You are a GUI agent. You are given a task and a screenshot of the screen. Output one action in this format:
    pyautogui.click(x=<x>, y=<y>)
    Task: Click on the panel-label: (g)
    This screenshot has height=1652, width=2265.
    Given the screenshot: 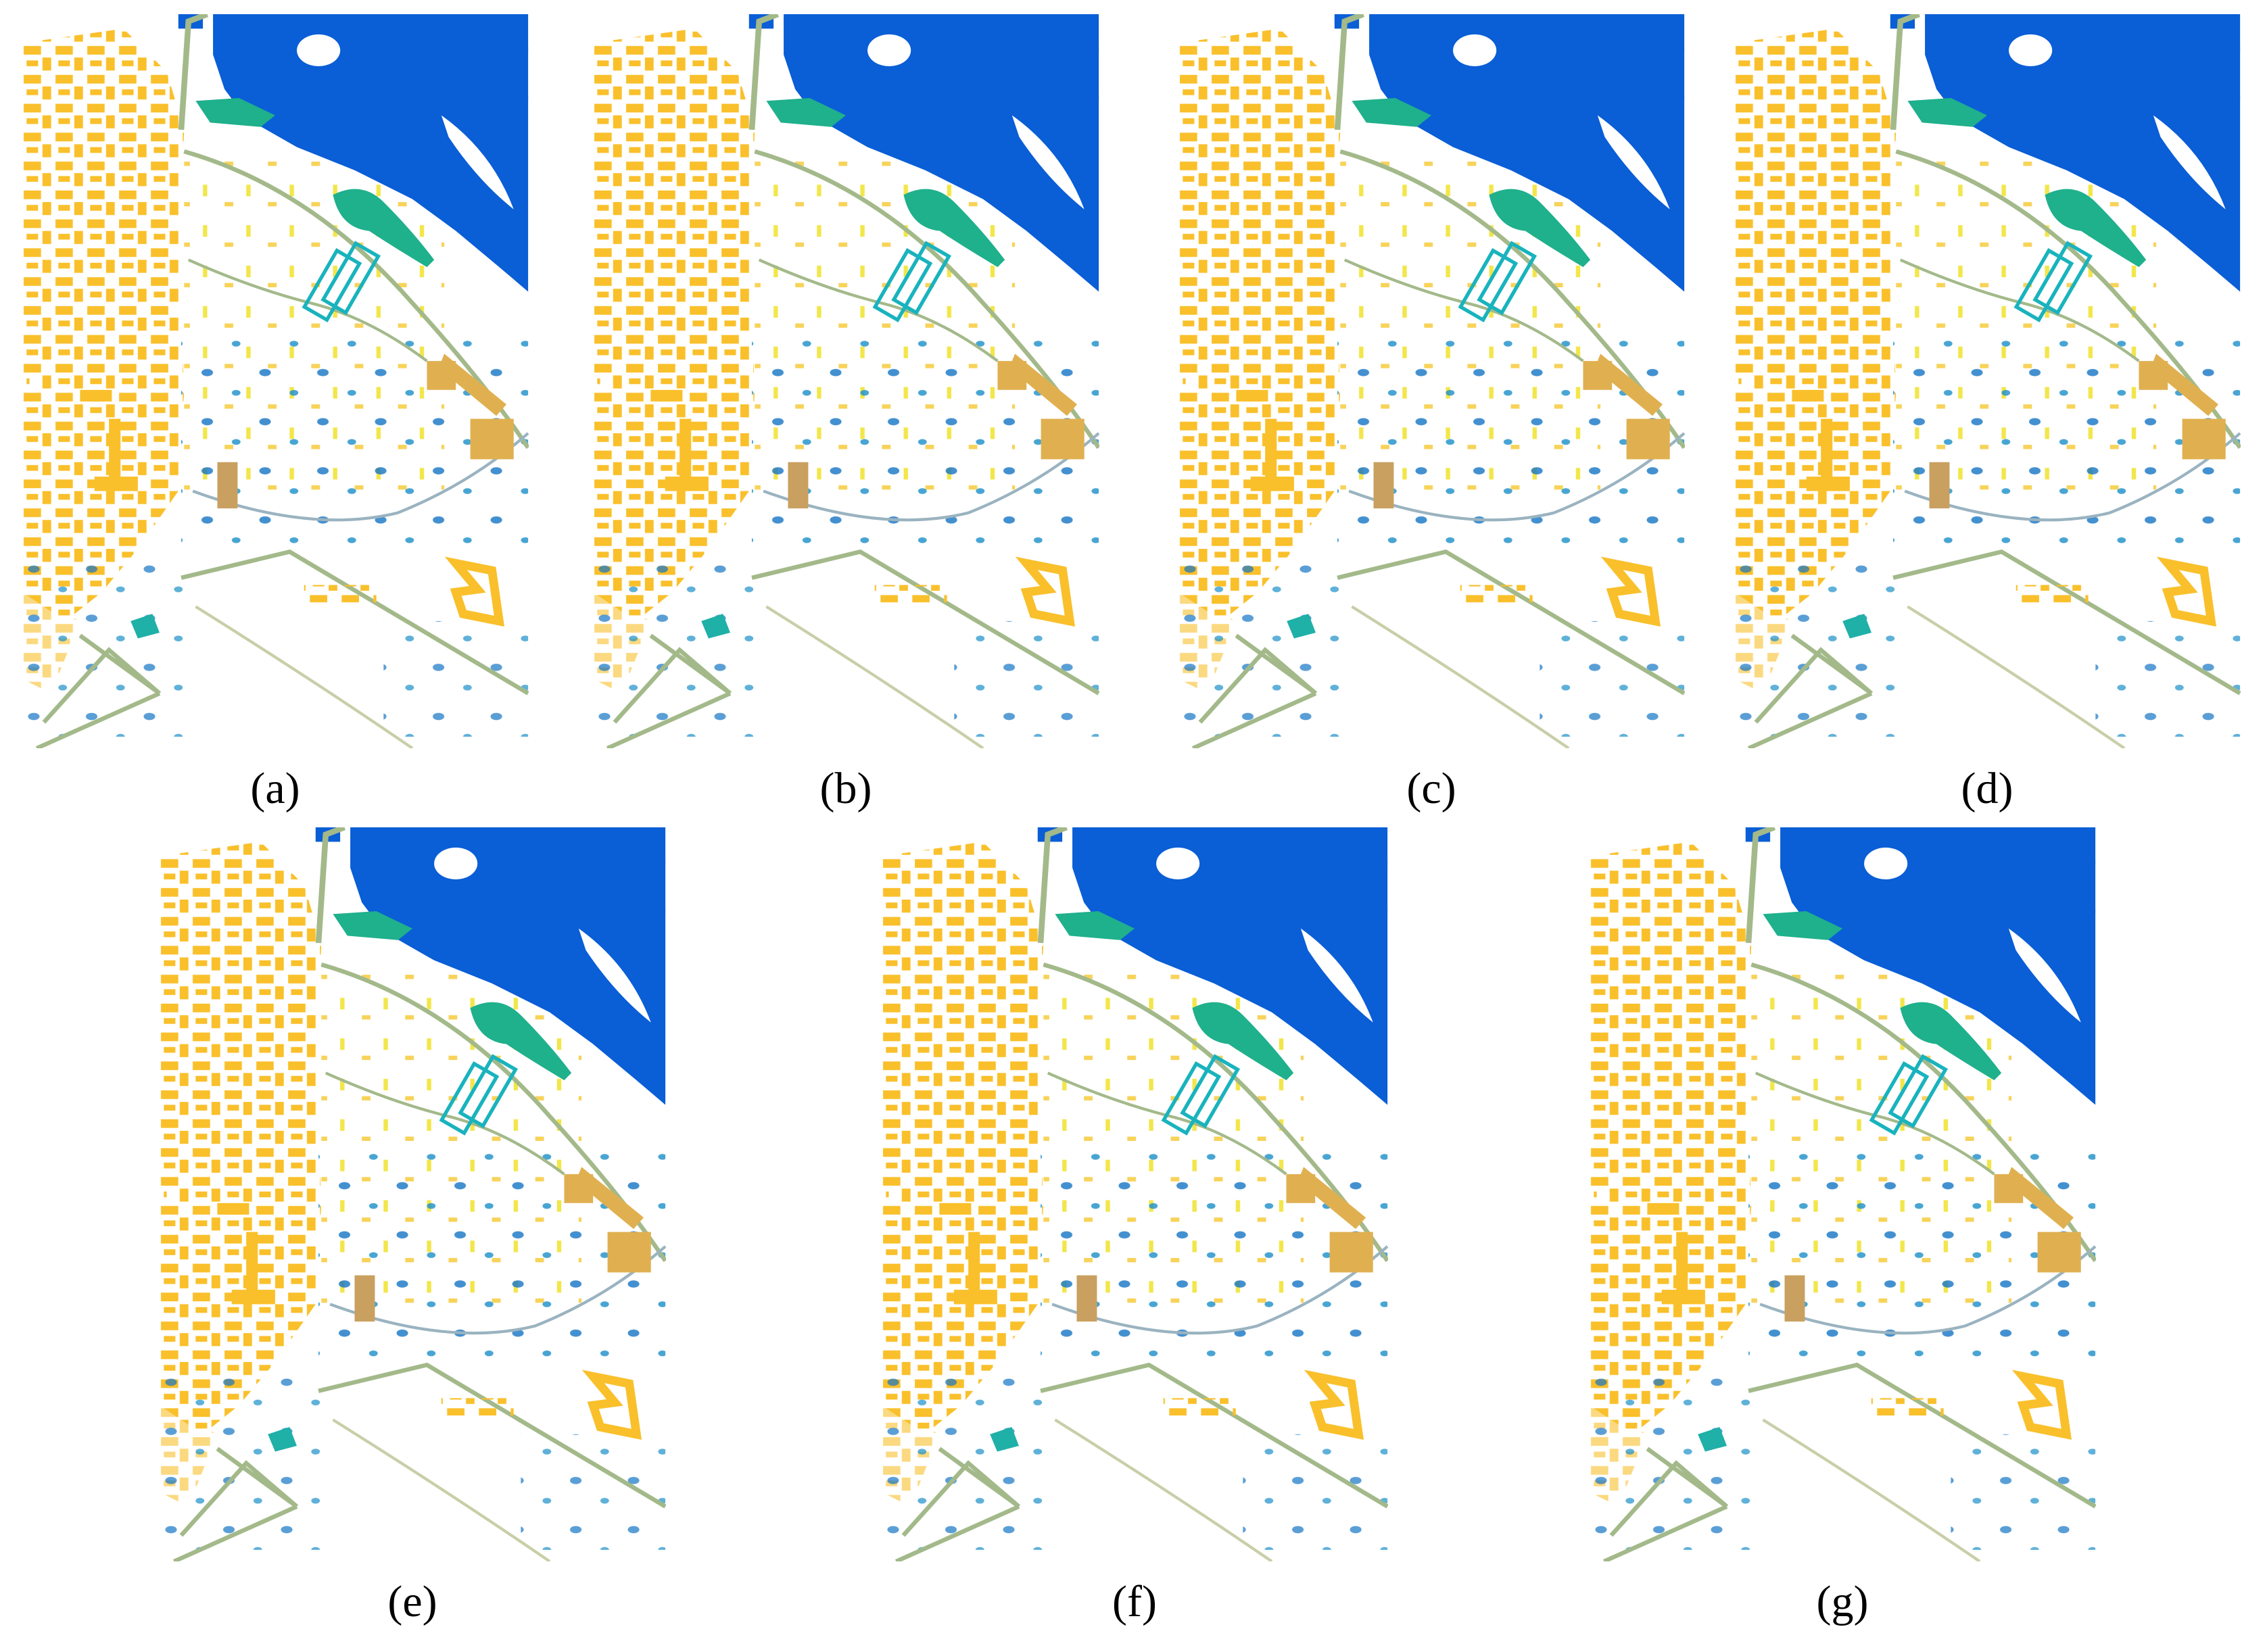 What is the action you would take?
    pyautogui.click(x=1843, y=1601)
    